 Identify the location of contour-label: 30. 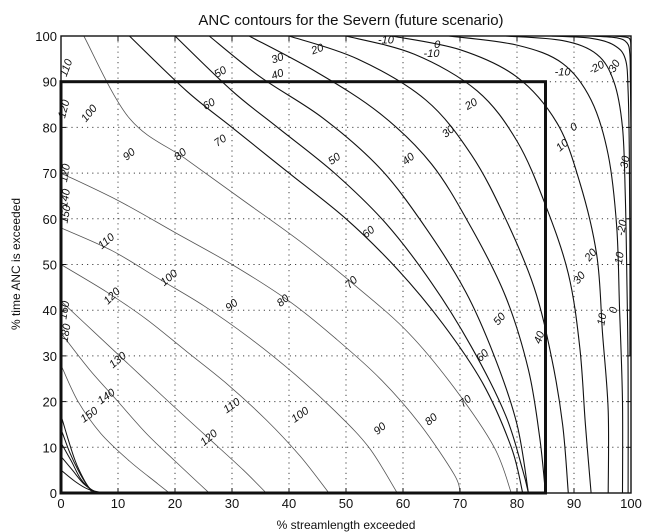
(278, 59).